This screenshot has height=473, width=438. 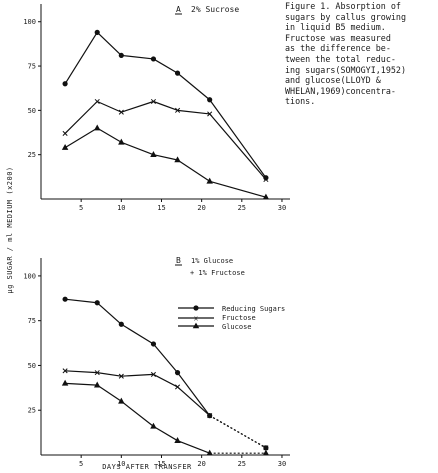 What do you see at coordinates (212, 261) in the screenshot?
I see `panel-b-condition-glucose: 1% Glucose` at bounding box center [212, 261].